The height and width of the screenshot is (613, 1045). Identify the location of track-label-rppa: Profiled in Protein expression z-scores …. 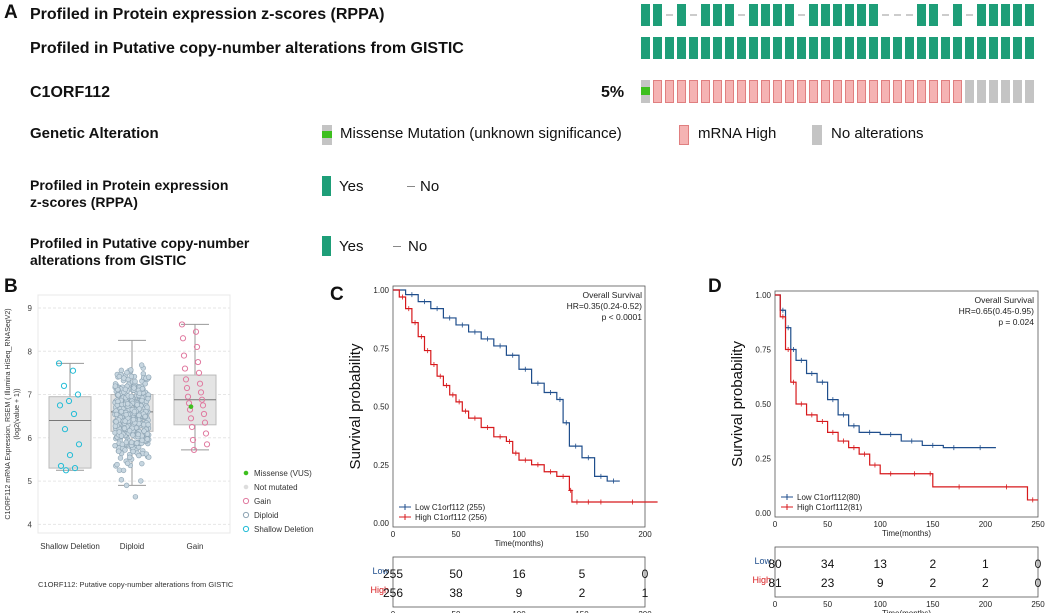
(207, 14).